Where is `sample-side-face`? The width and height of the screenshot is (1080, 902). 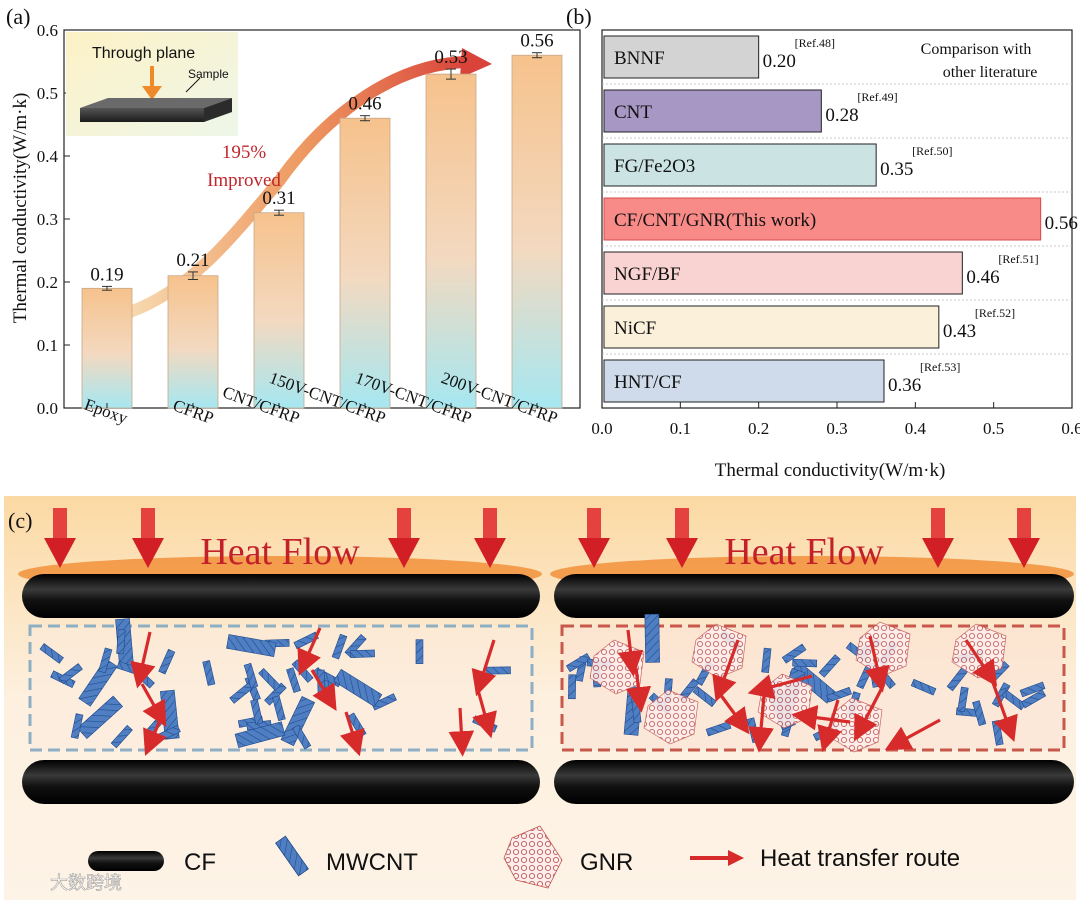
sample-side-face is located at coordinates (218, 110).